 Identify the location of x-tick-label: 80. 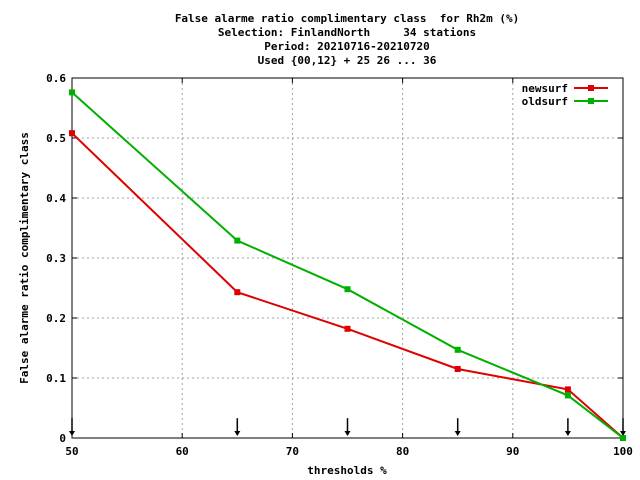
(402, 451).